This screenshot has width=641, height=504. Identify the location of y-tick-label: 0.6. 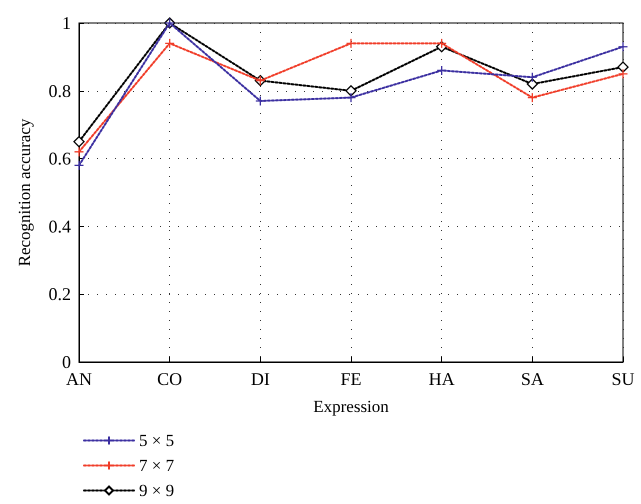
(59, 158).